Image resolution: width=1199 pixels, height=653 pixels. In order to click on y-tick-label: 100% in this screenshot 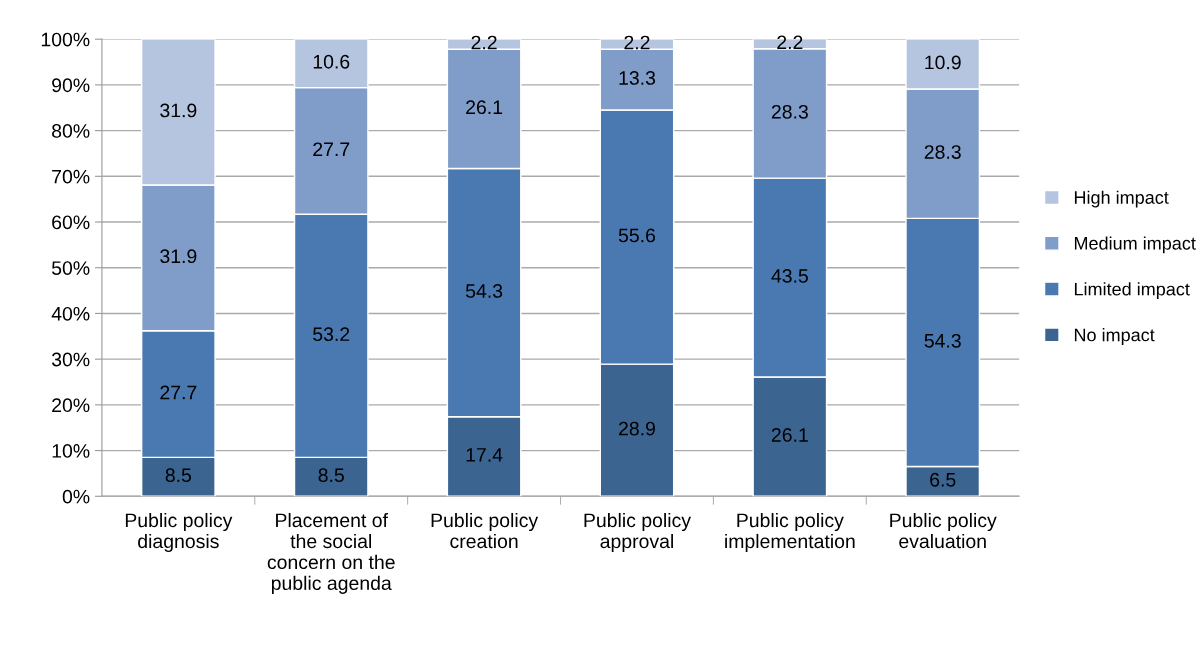, I will do `click(65, 39)`.